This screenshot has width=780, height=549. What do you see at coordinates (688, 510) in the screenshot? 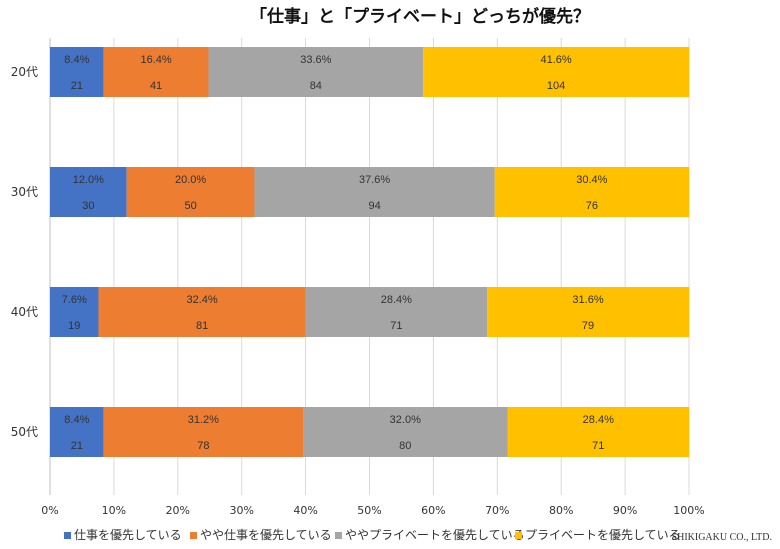
I see `x-tick-label: 100%` at bounding box center [688, 510].